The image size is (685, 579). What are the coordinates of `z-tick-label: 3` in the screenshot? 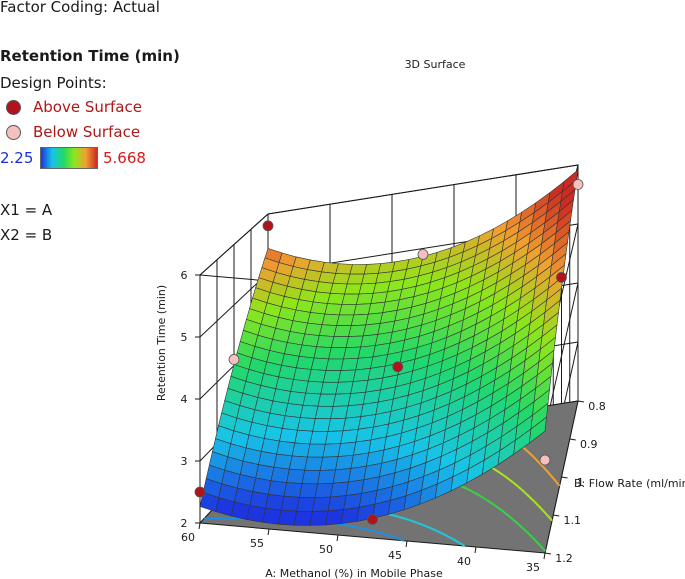 It's located at (184, 461).